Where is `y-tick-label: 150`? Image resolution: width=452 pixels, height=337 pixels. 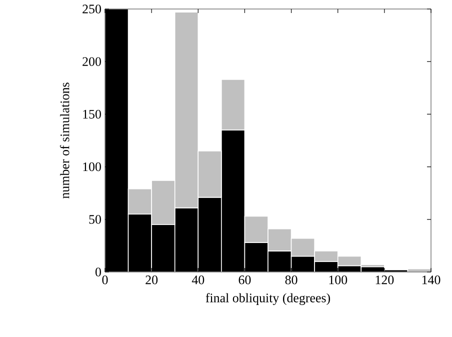
y-tick-label: 150 is located at coordinates (92, 114).